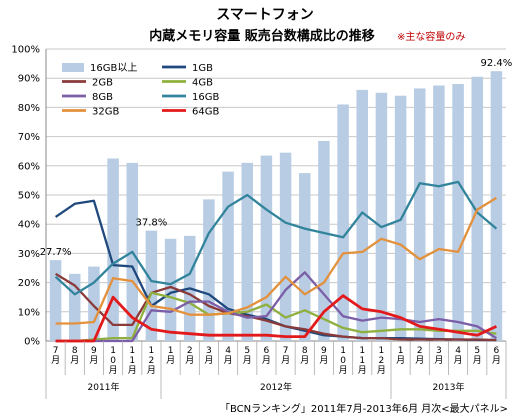 The height and width of the screenshot is (418, 520). Describe the element at coordinates (32, 342) in the screenshot. I see `y-tick-label: 0%` at that location.